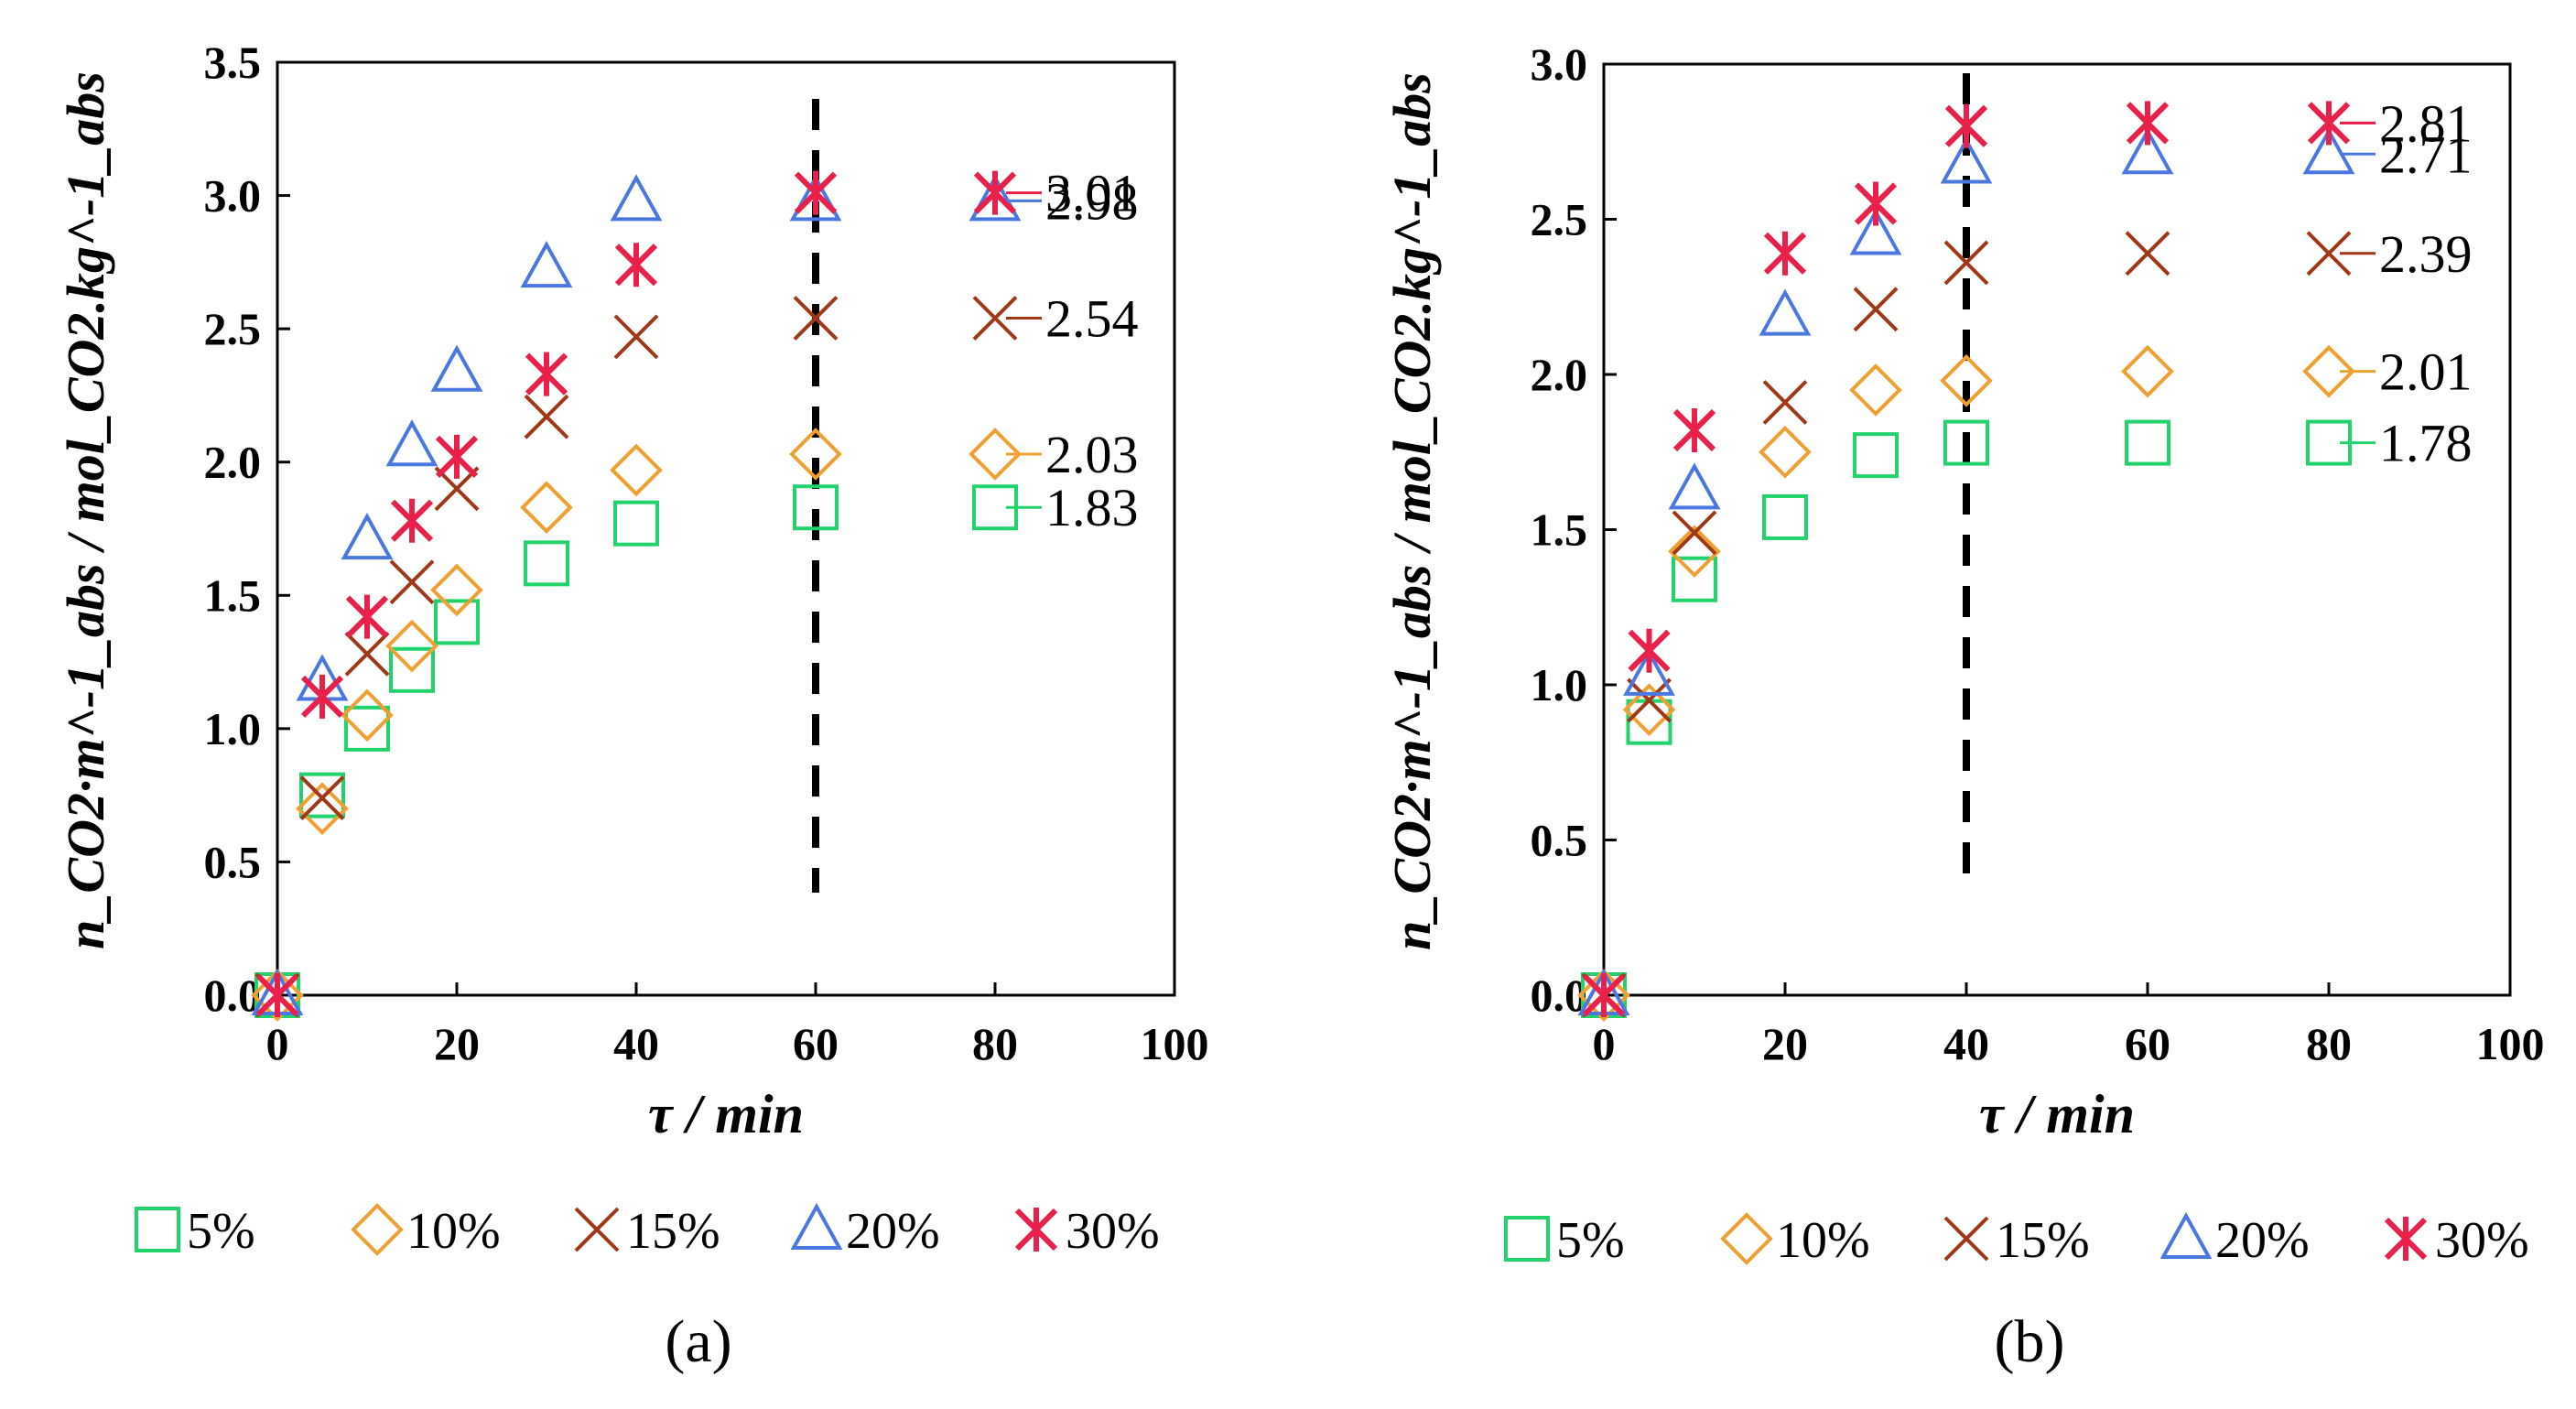 This screenshot has height=1409, width=2576. I want to click on legend-label: 15%, so click(673, 1231).